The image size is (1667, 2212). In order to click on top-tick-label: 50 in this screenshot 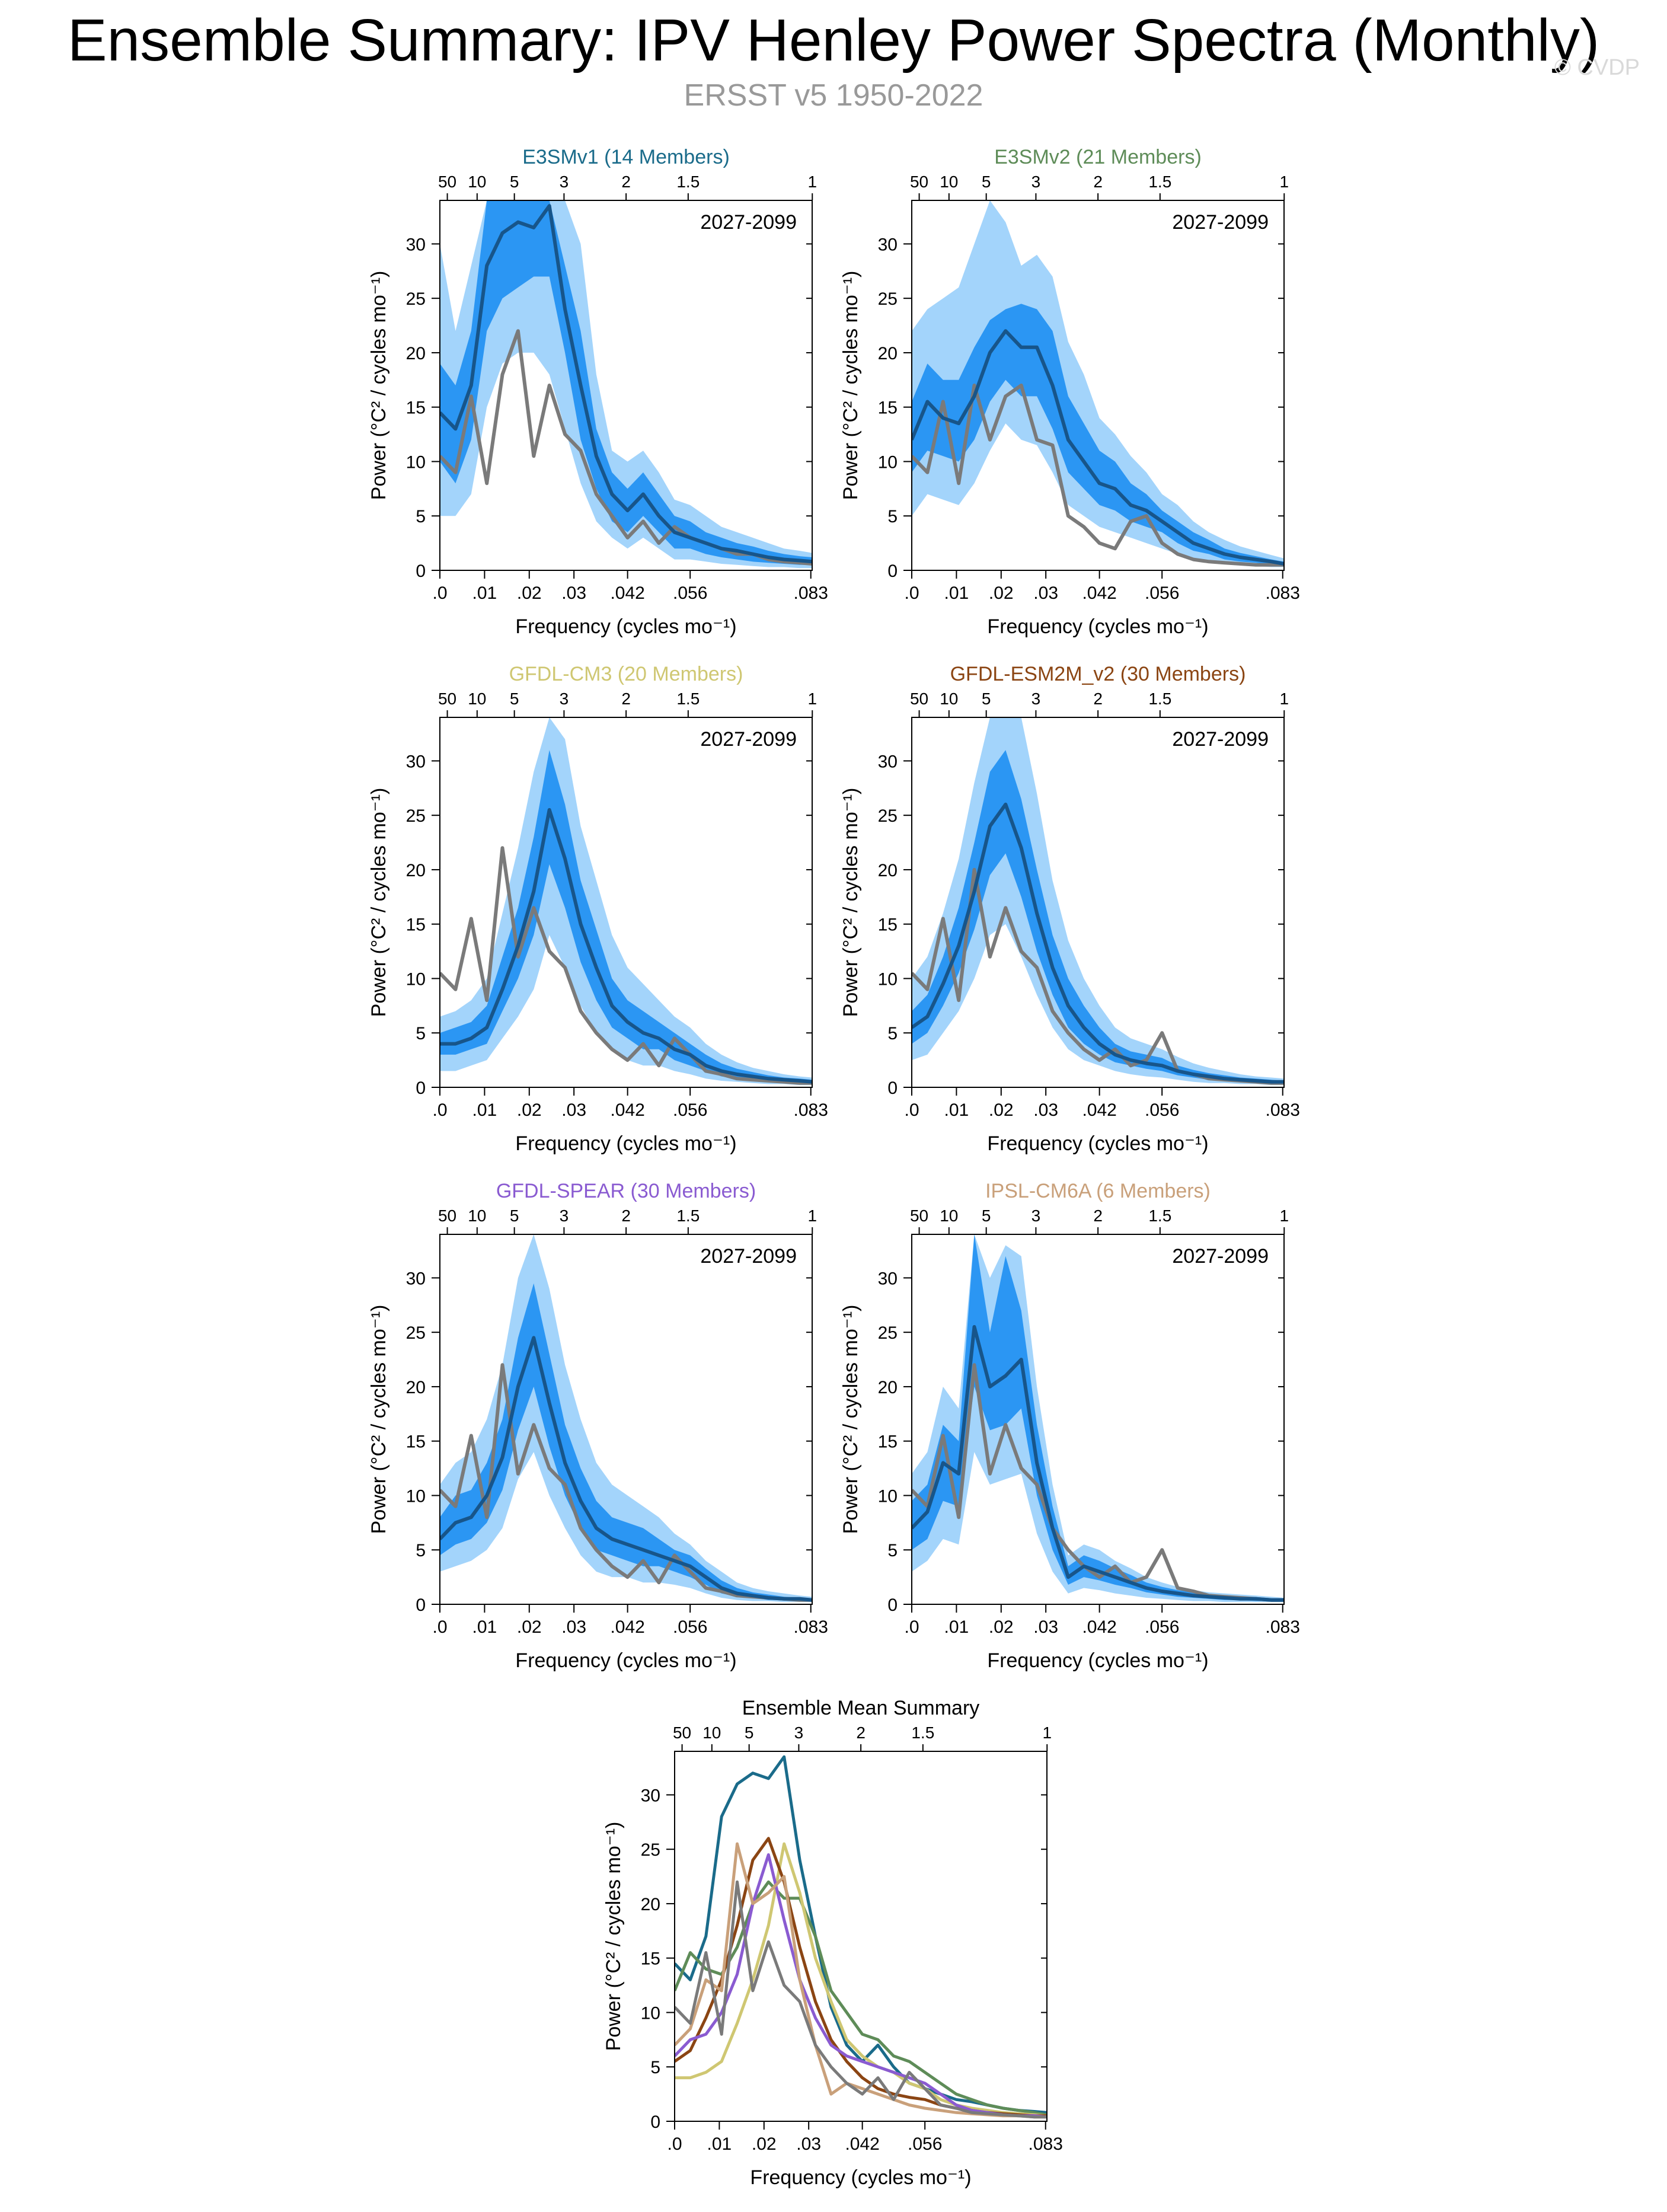, I will do `click(919, 182)`.